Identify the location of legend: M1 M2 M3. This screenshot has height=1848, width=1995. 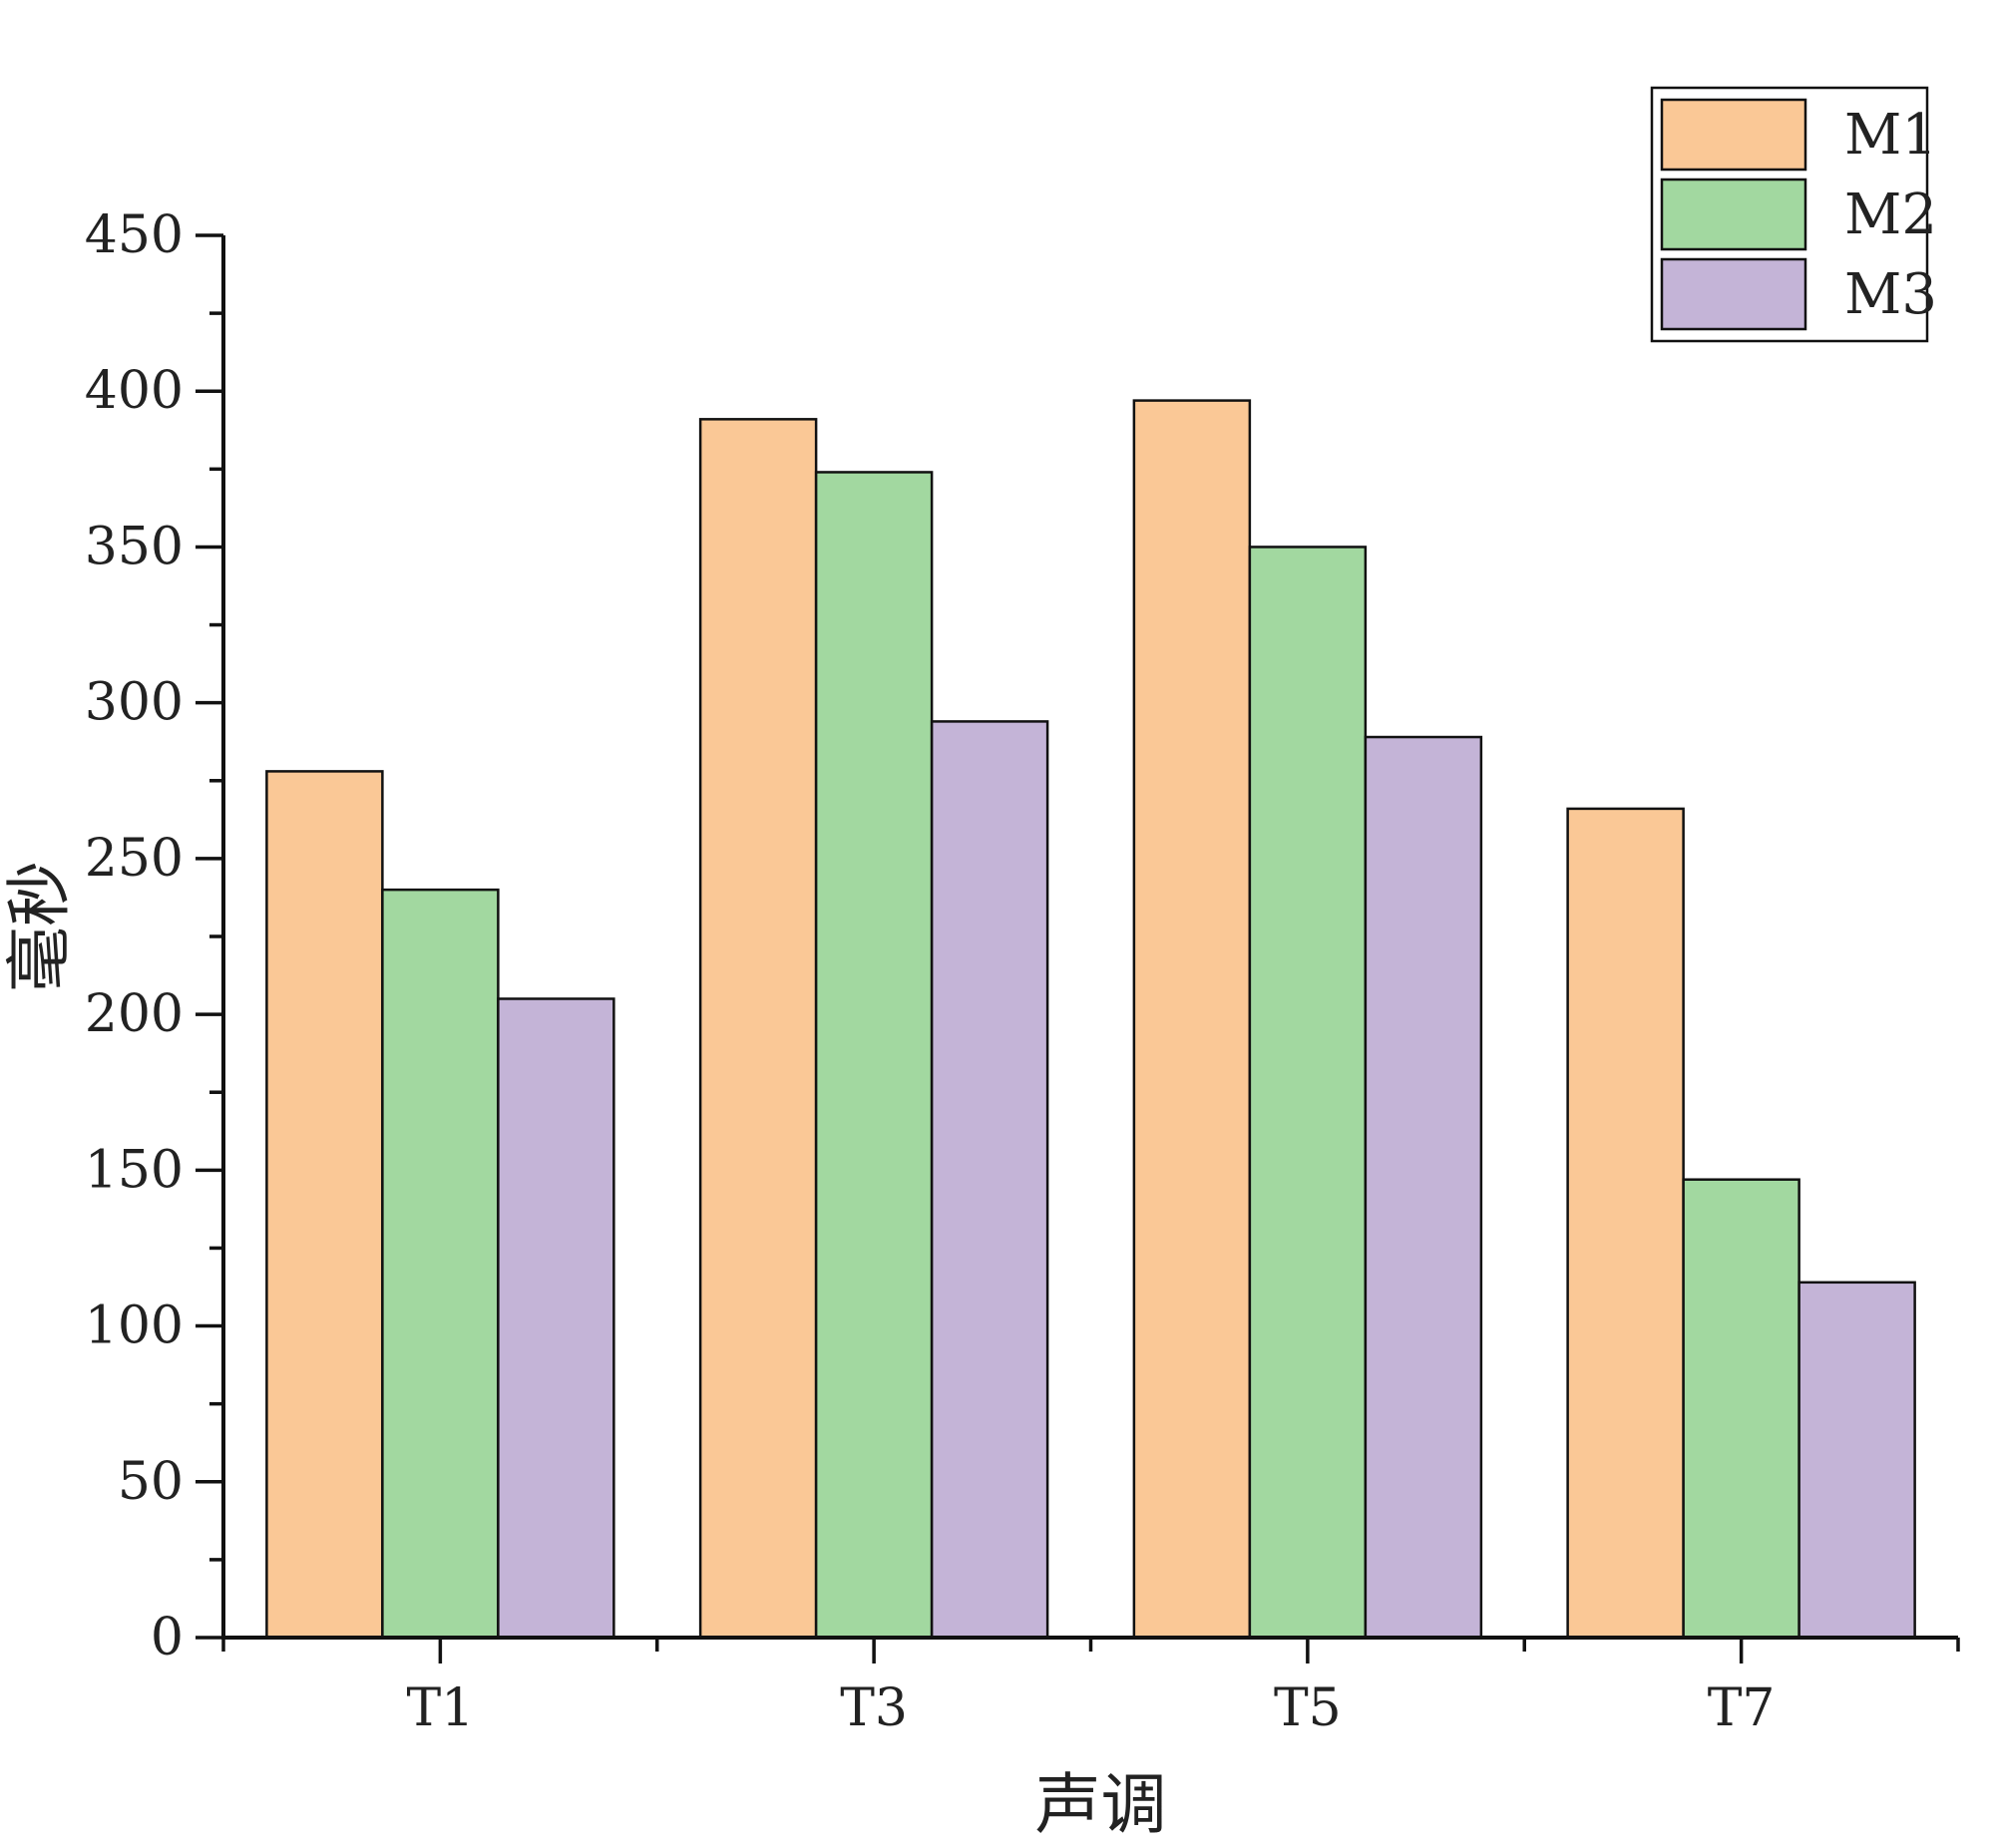
(1793, 214).